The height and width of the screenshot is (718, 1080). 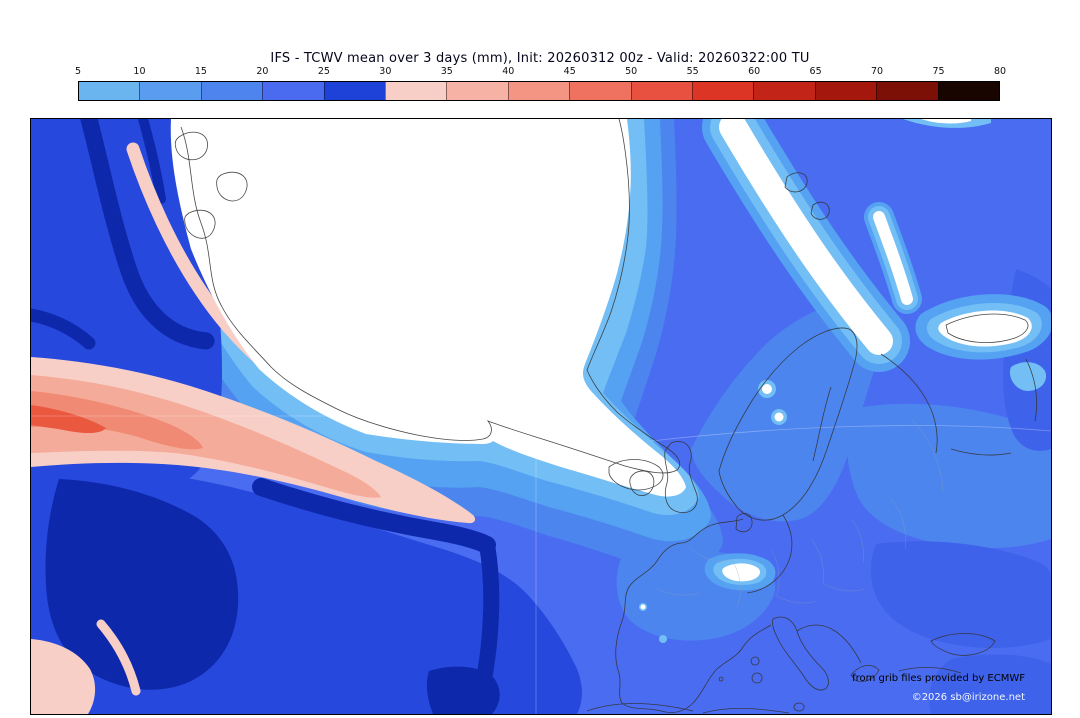 What do you see at coordinates (569, 71) in the screenshot?
I see `colorbar-tick-label: 45` at bounding box center [569, 71].